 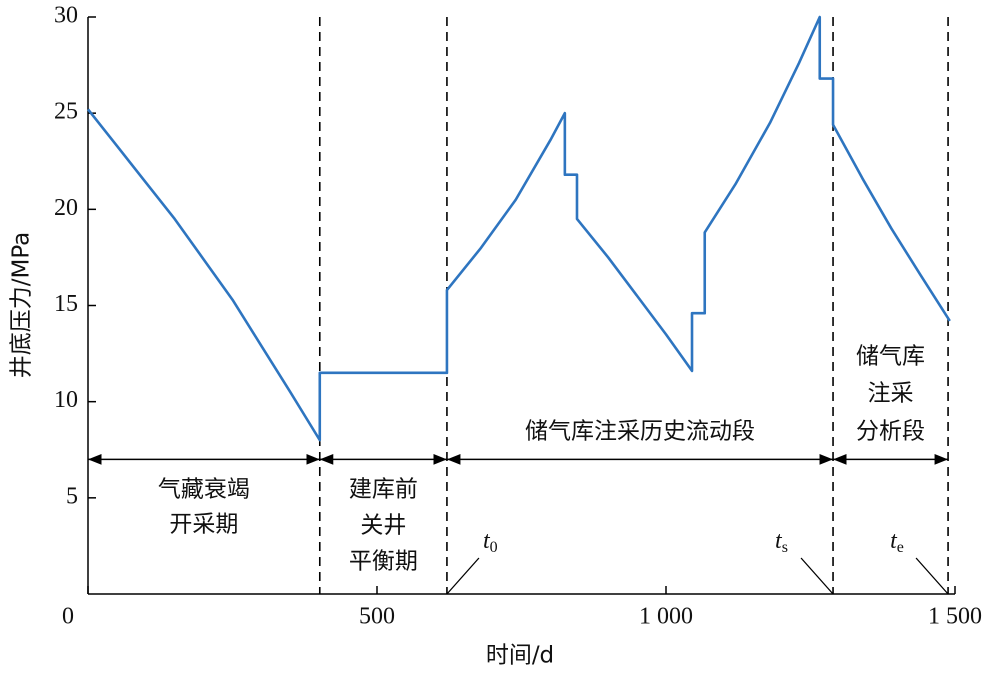 I want to click on marker-sub: 0, so click(x=494, y=547).